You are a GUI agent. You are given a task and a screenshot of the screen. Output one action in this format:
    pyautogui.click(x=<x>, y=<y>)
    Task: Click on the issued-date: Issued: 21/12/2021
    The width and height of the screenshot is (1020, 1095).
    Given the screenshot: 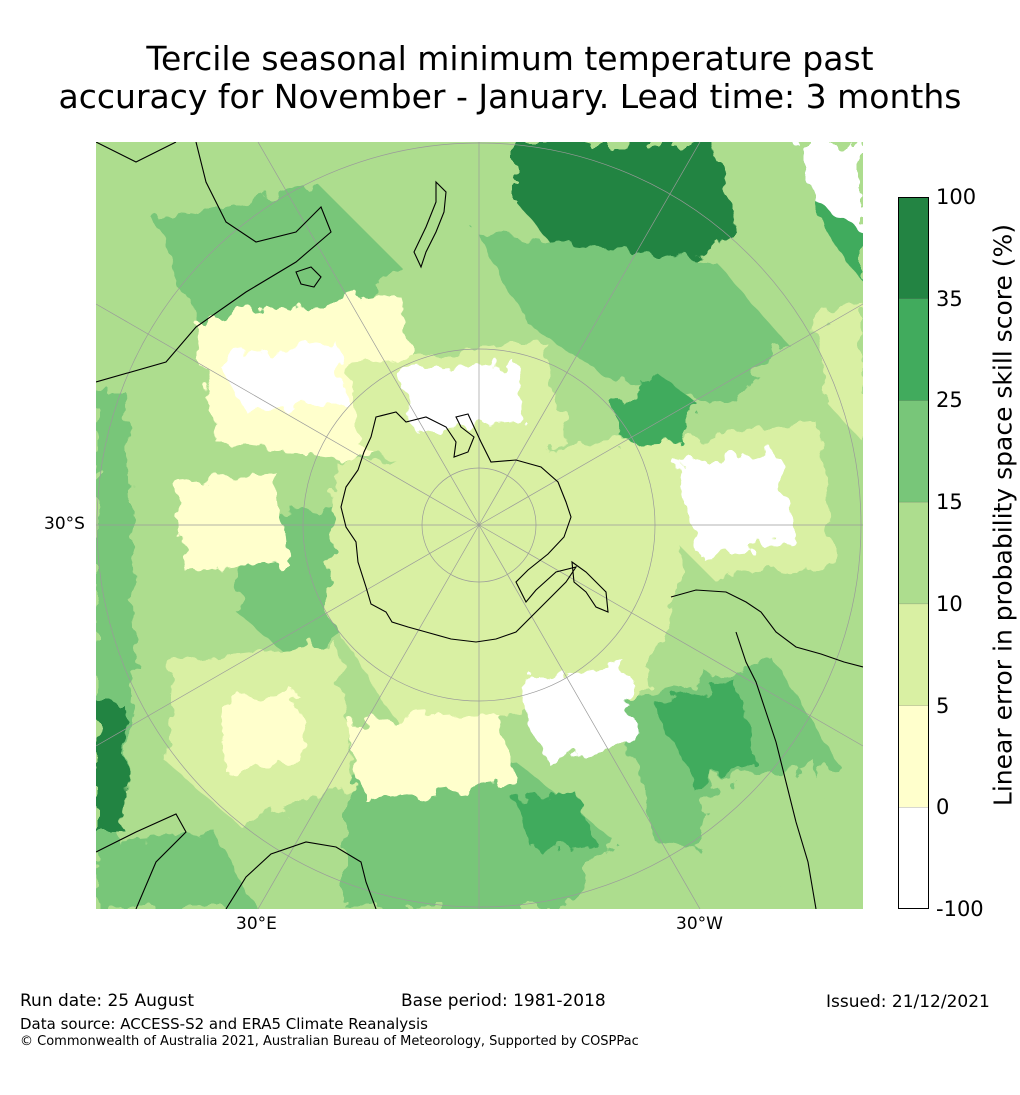 What is the action you would take?
    pyautogui.click(x=908, y=1002)
    